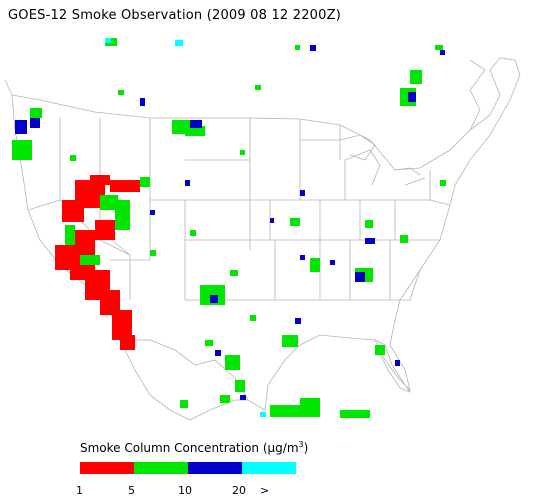 This screenshot has height=504, width=540. I want to click on florida, so click(393, 366).